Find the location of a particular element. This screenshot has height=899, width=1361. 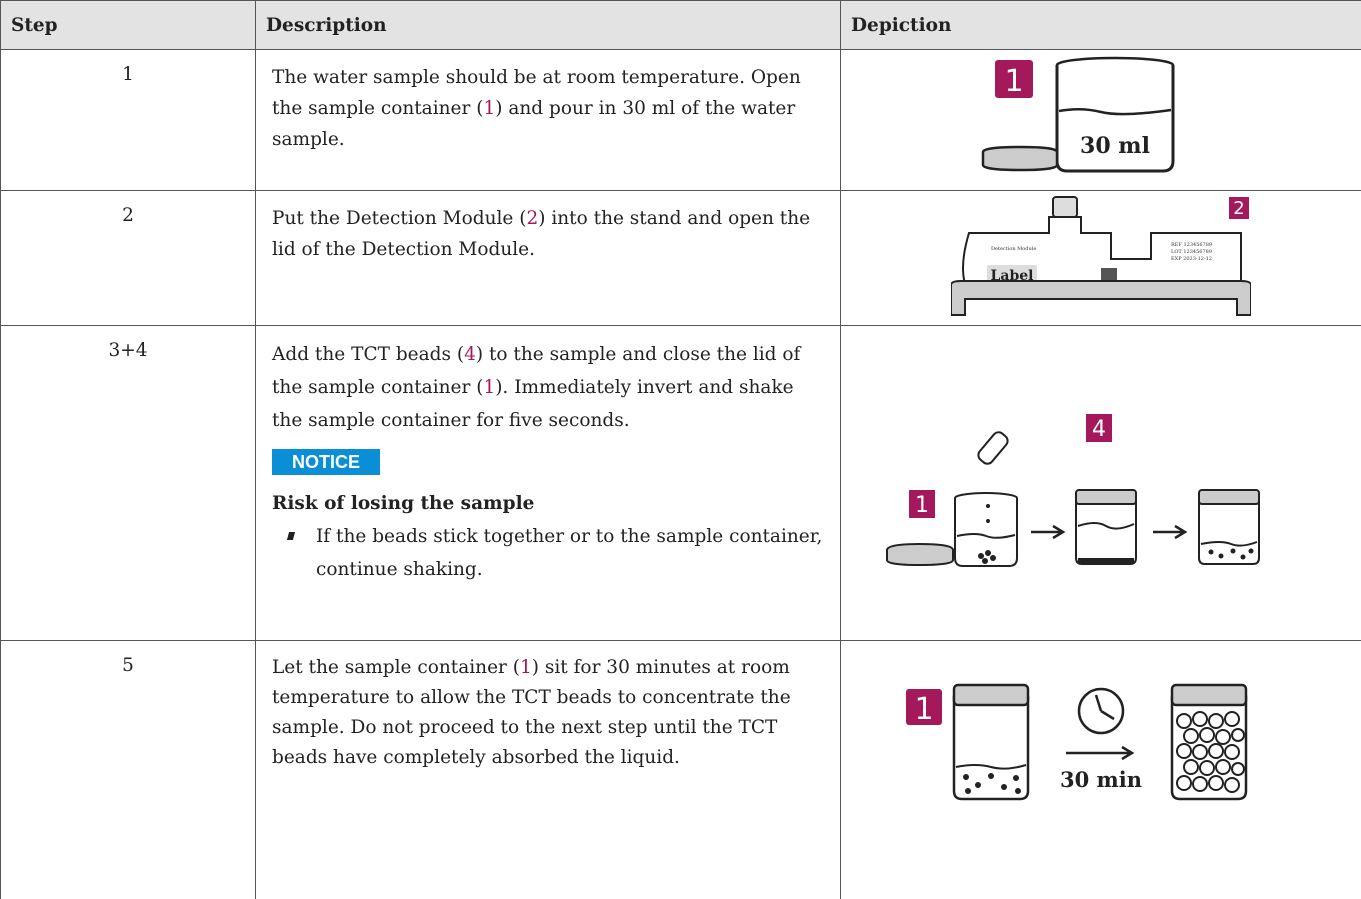

callout-number: 2 is located at coordinates (1238, 208).